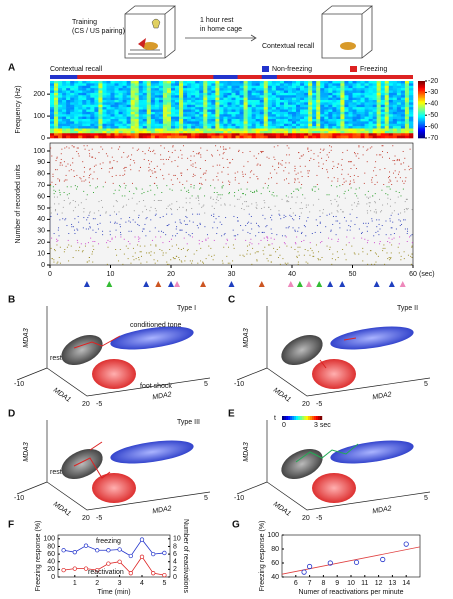  I want to click on colorbar-cell, so click(285, 418).